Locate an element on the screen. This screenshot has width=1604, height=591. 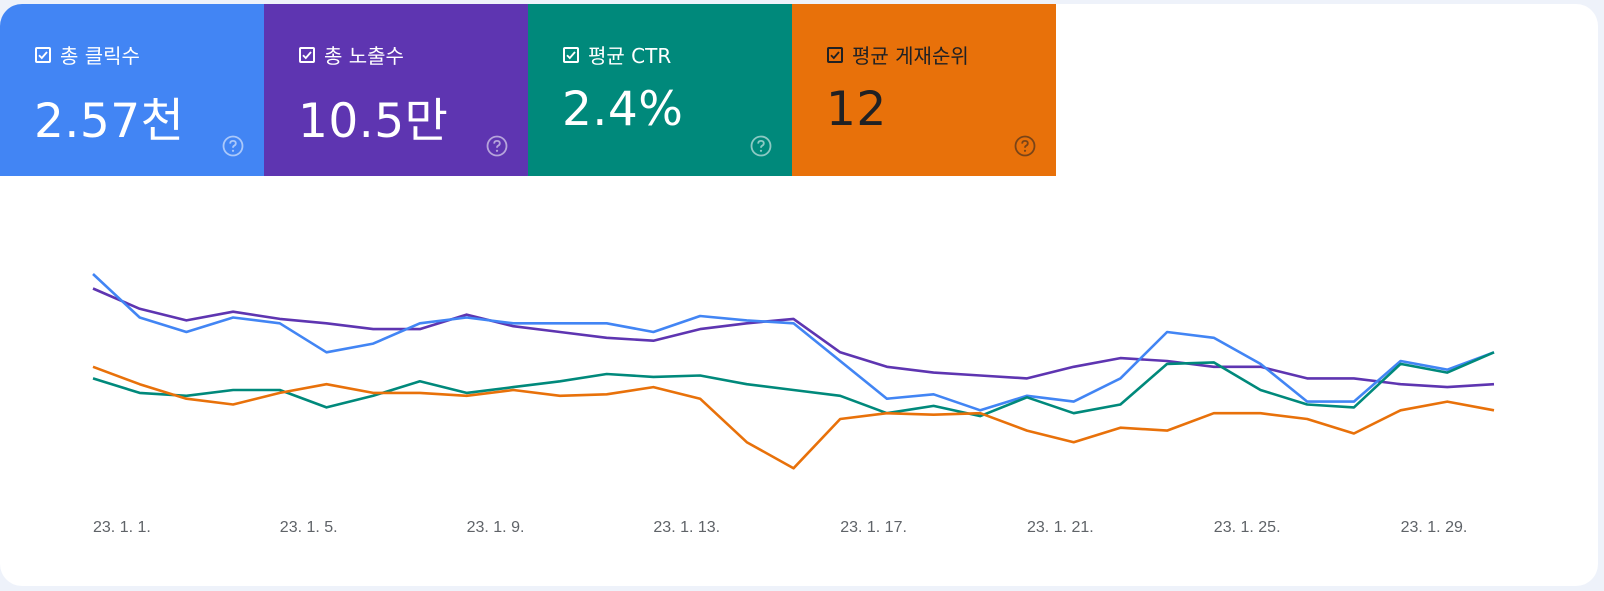
metric-label: 평균 게재순위 is located at coordinates (898, 54).